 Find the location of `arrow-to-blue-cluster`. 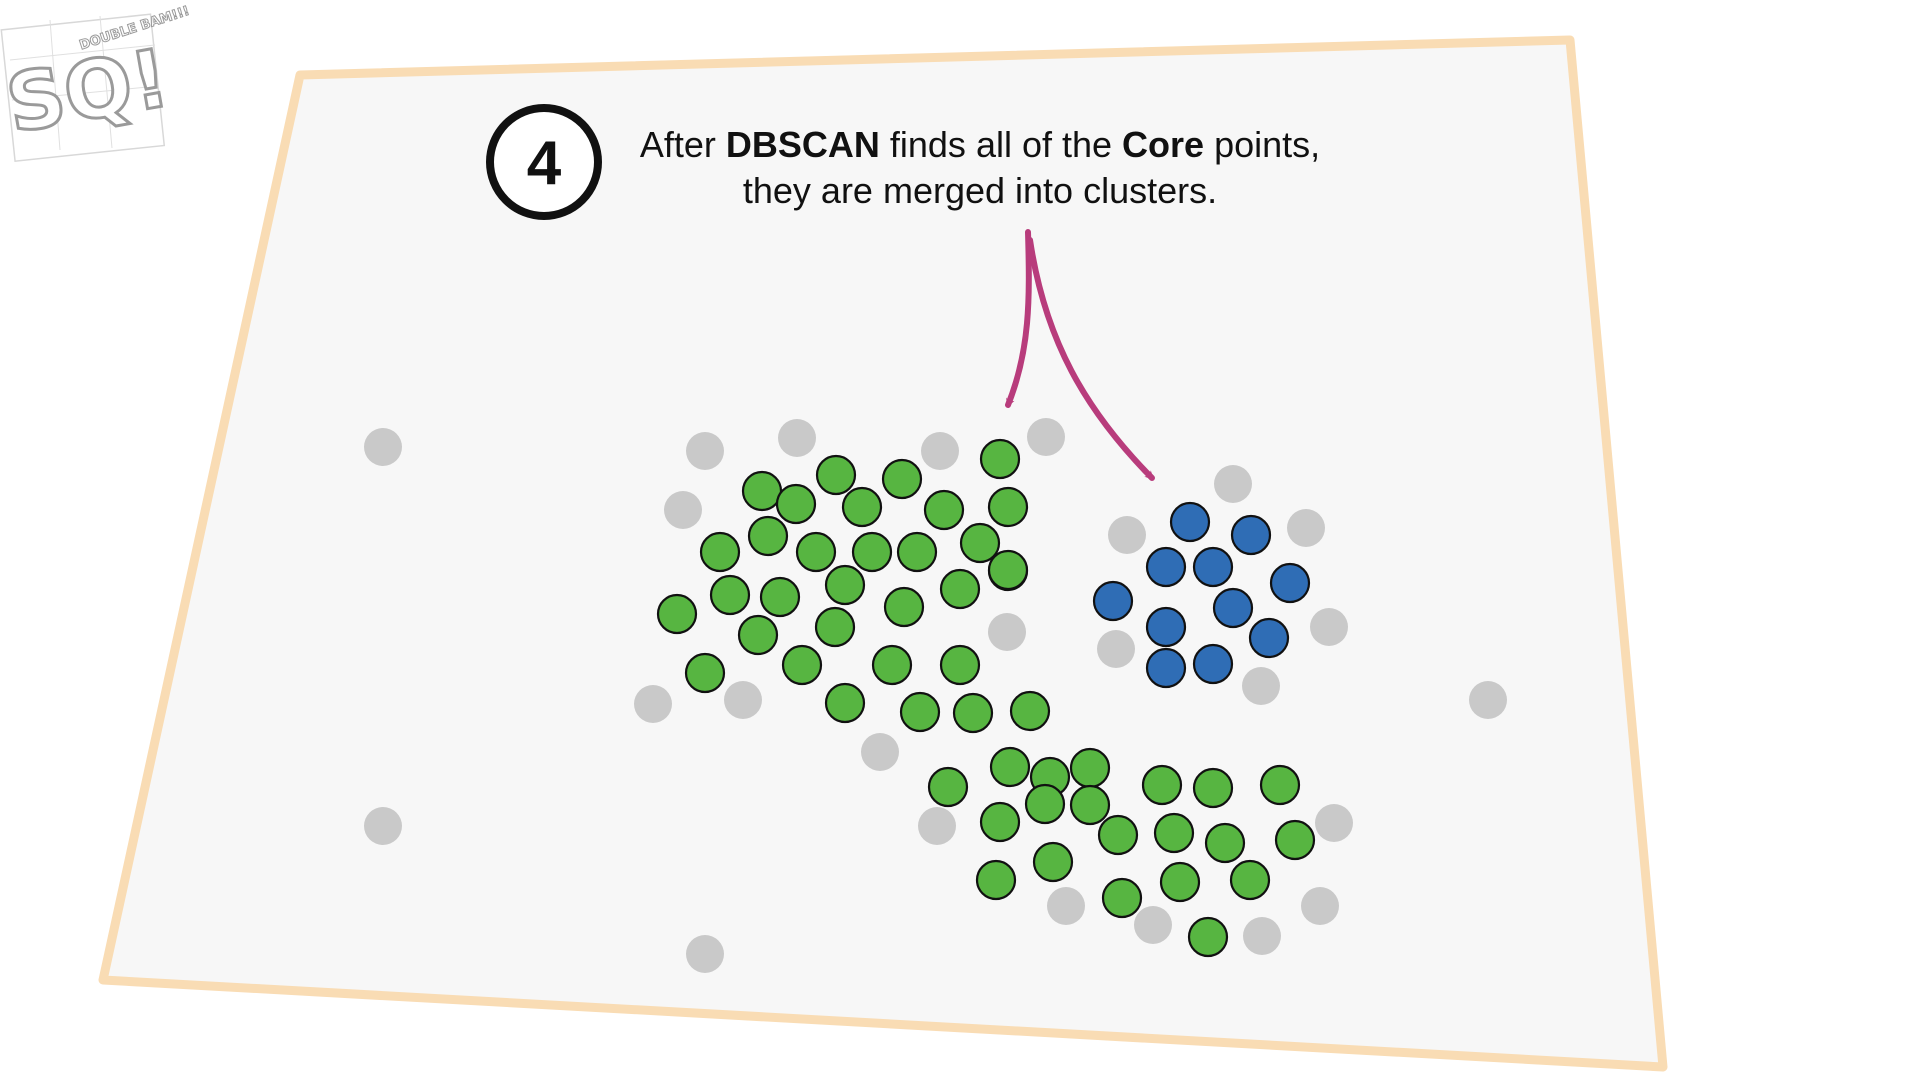

arrow-to-blue-cluster is located at coordinates (1091, 359).